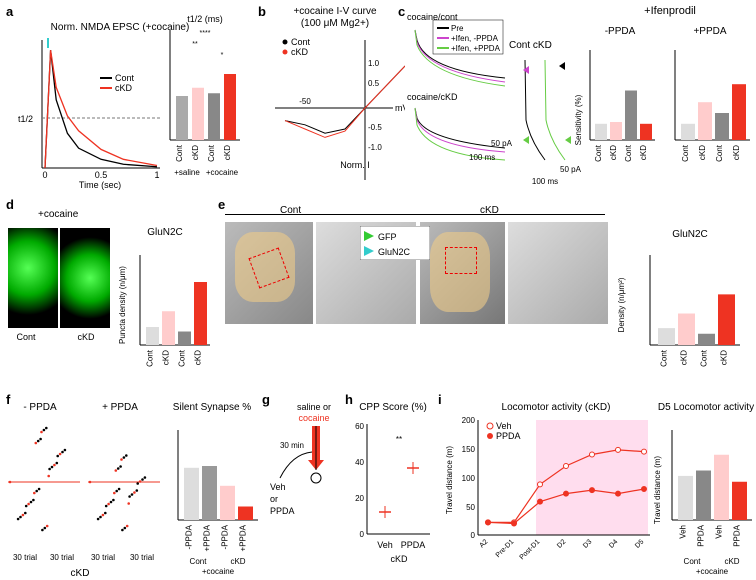  I want to click on h-tick-40: 40, so click(359, 462).